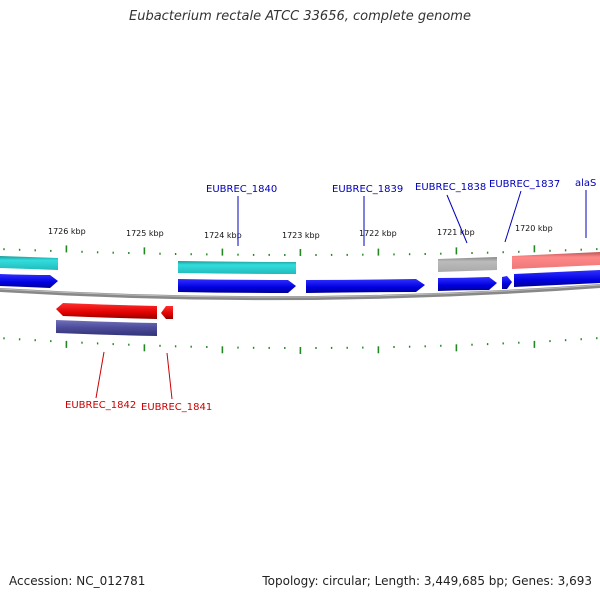  Describe the element at coordinates (241, 189) in the screenshot. I see `gene-label-1840: EUBREC_1840` at that location.